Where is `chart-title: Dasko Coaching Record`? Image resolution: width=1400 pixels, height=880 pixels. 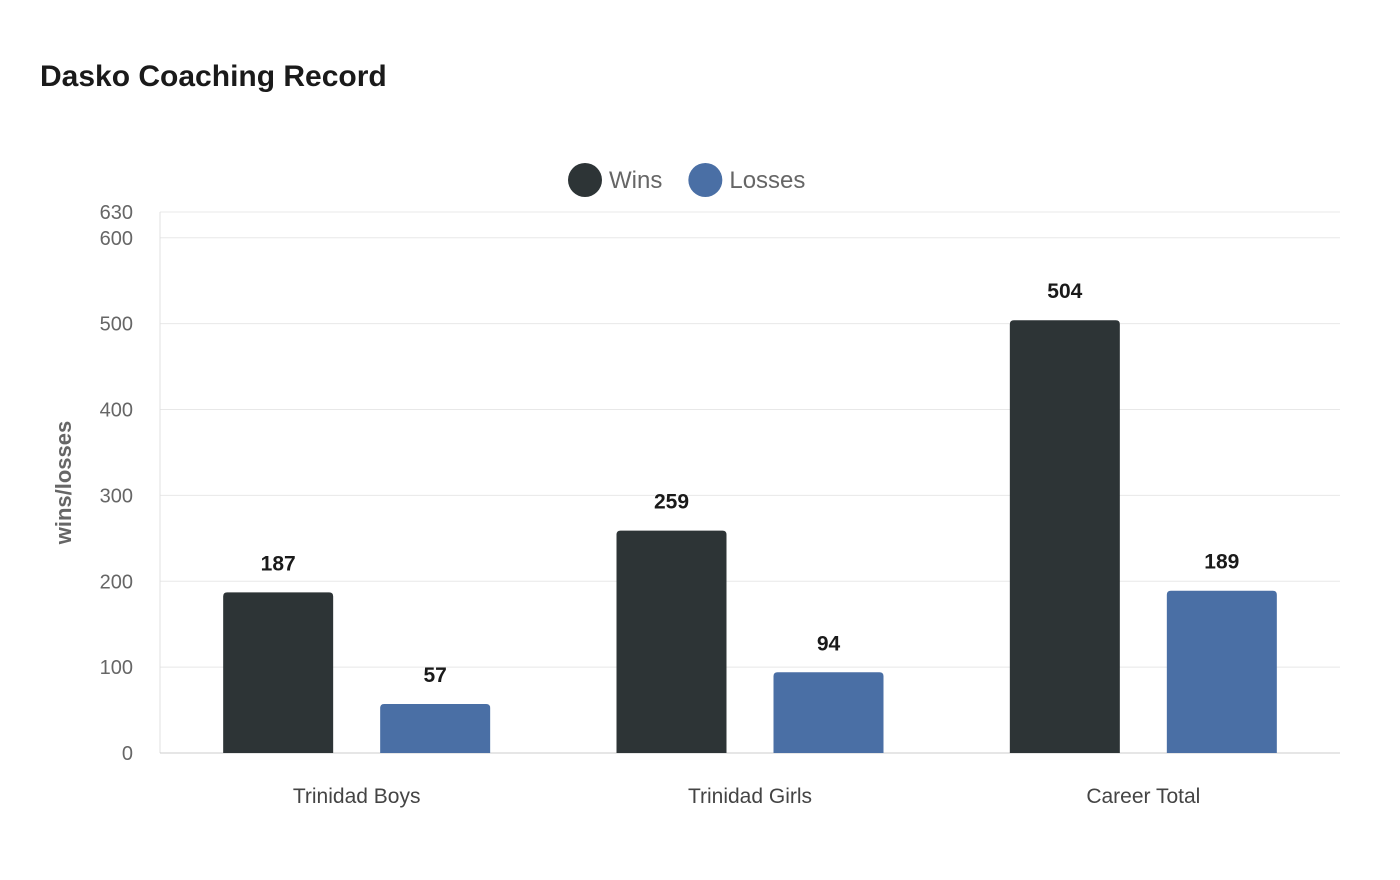 chart-title: Dasko Coaching Record is located at coordinates (213, 76).